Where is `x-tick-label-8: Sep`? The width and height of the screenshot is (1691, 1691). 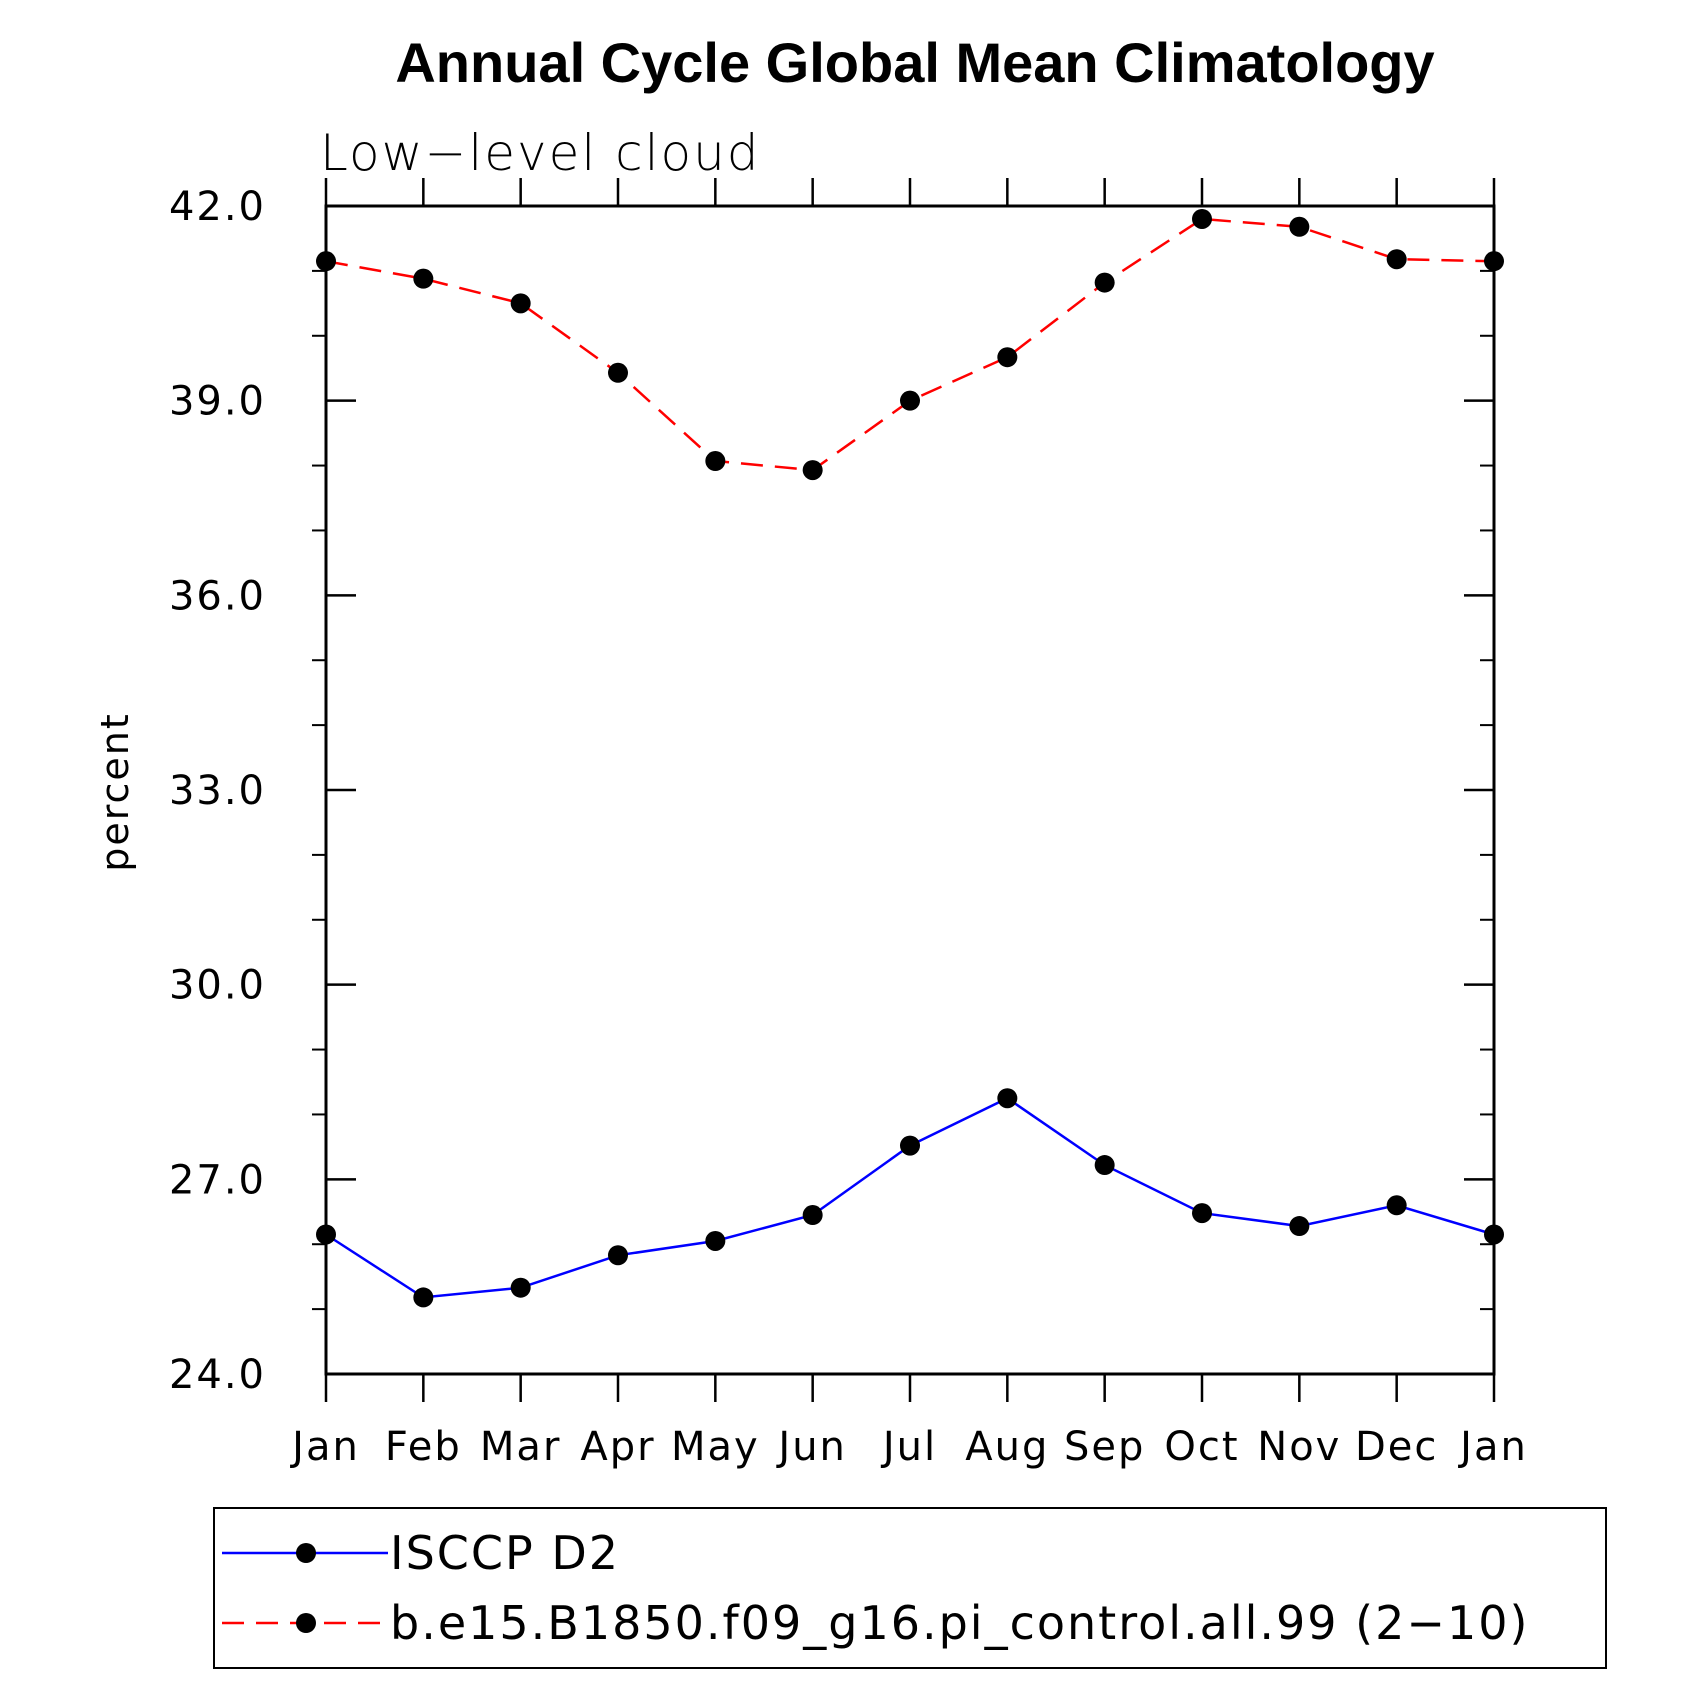 x-tick-label-8: Sep is located at coordinates (1104, 1447).